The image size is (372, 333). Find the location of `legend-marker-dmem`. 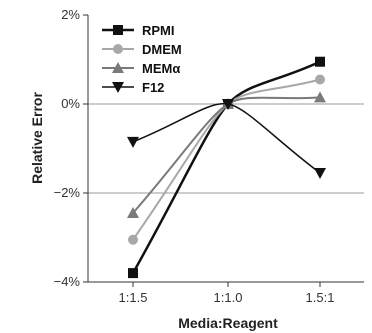

legend-marker-dmem is located at coordinates (118, 49).